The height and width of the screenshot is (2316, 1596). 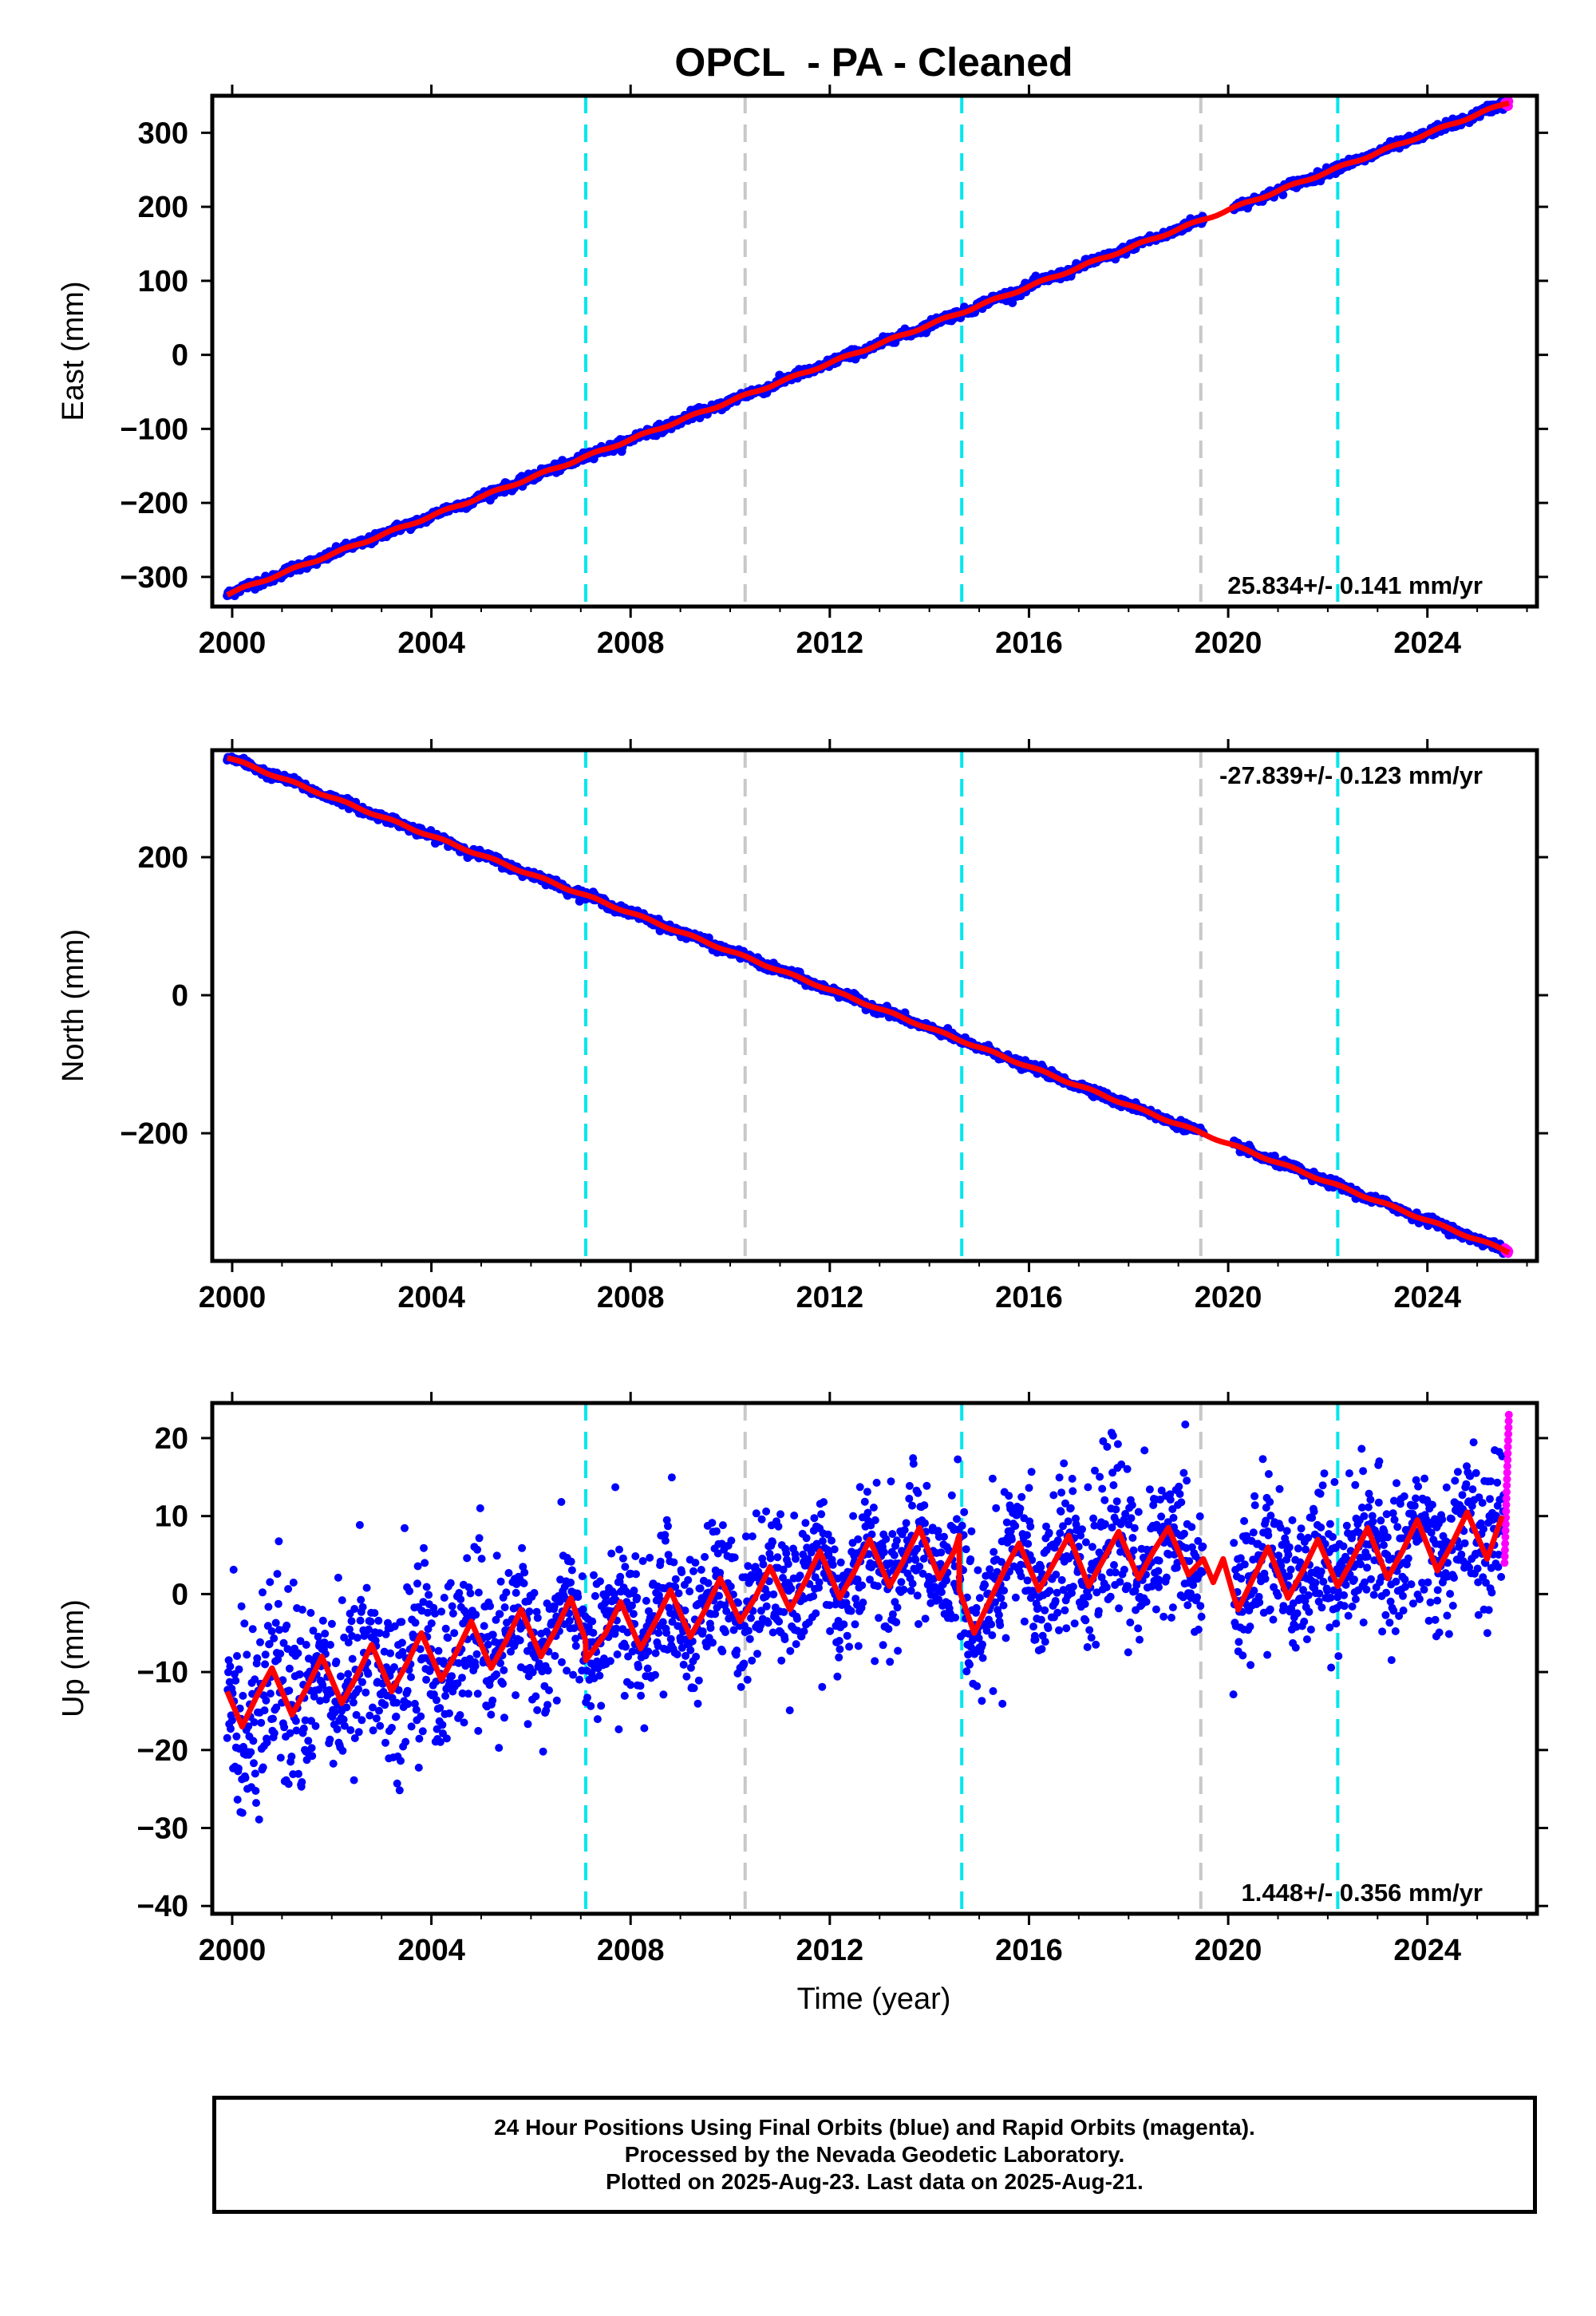 What do you see at coordinates (233, 1297) in the screenshot?
I see `x-tick-label: 2000` at bounding box center [233, 1297].